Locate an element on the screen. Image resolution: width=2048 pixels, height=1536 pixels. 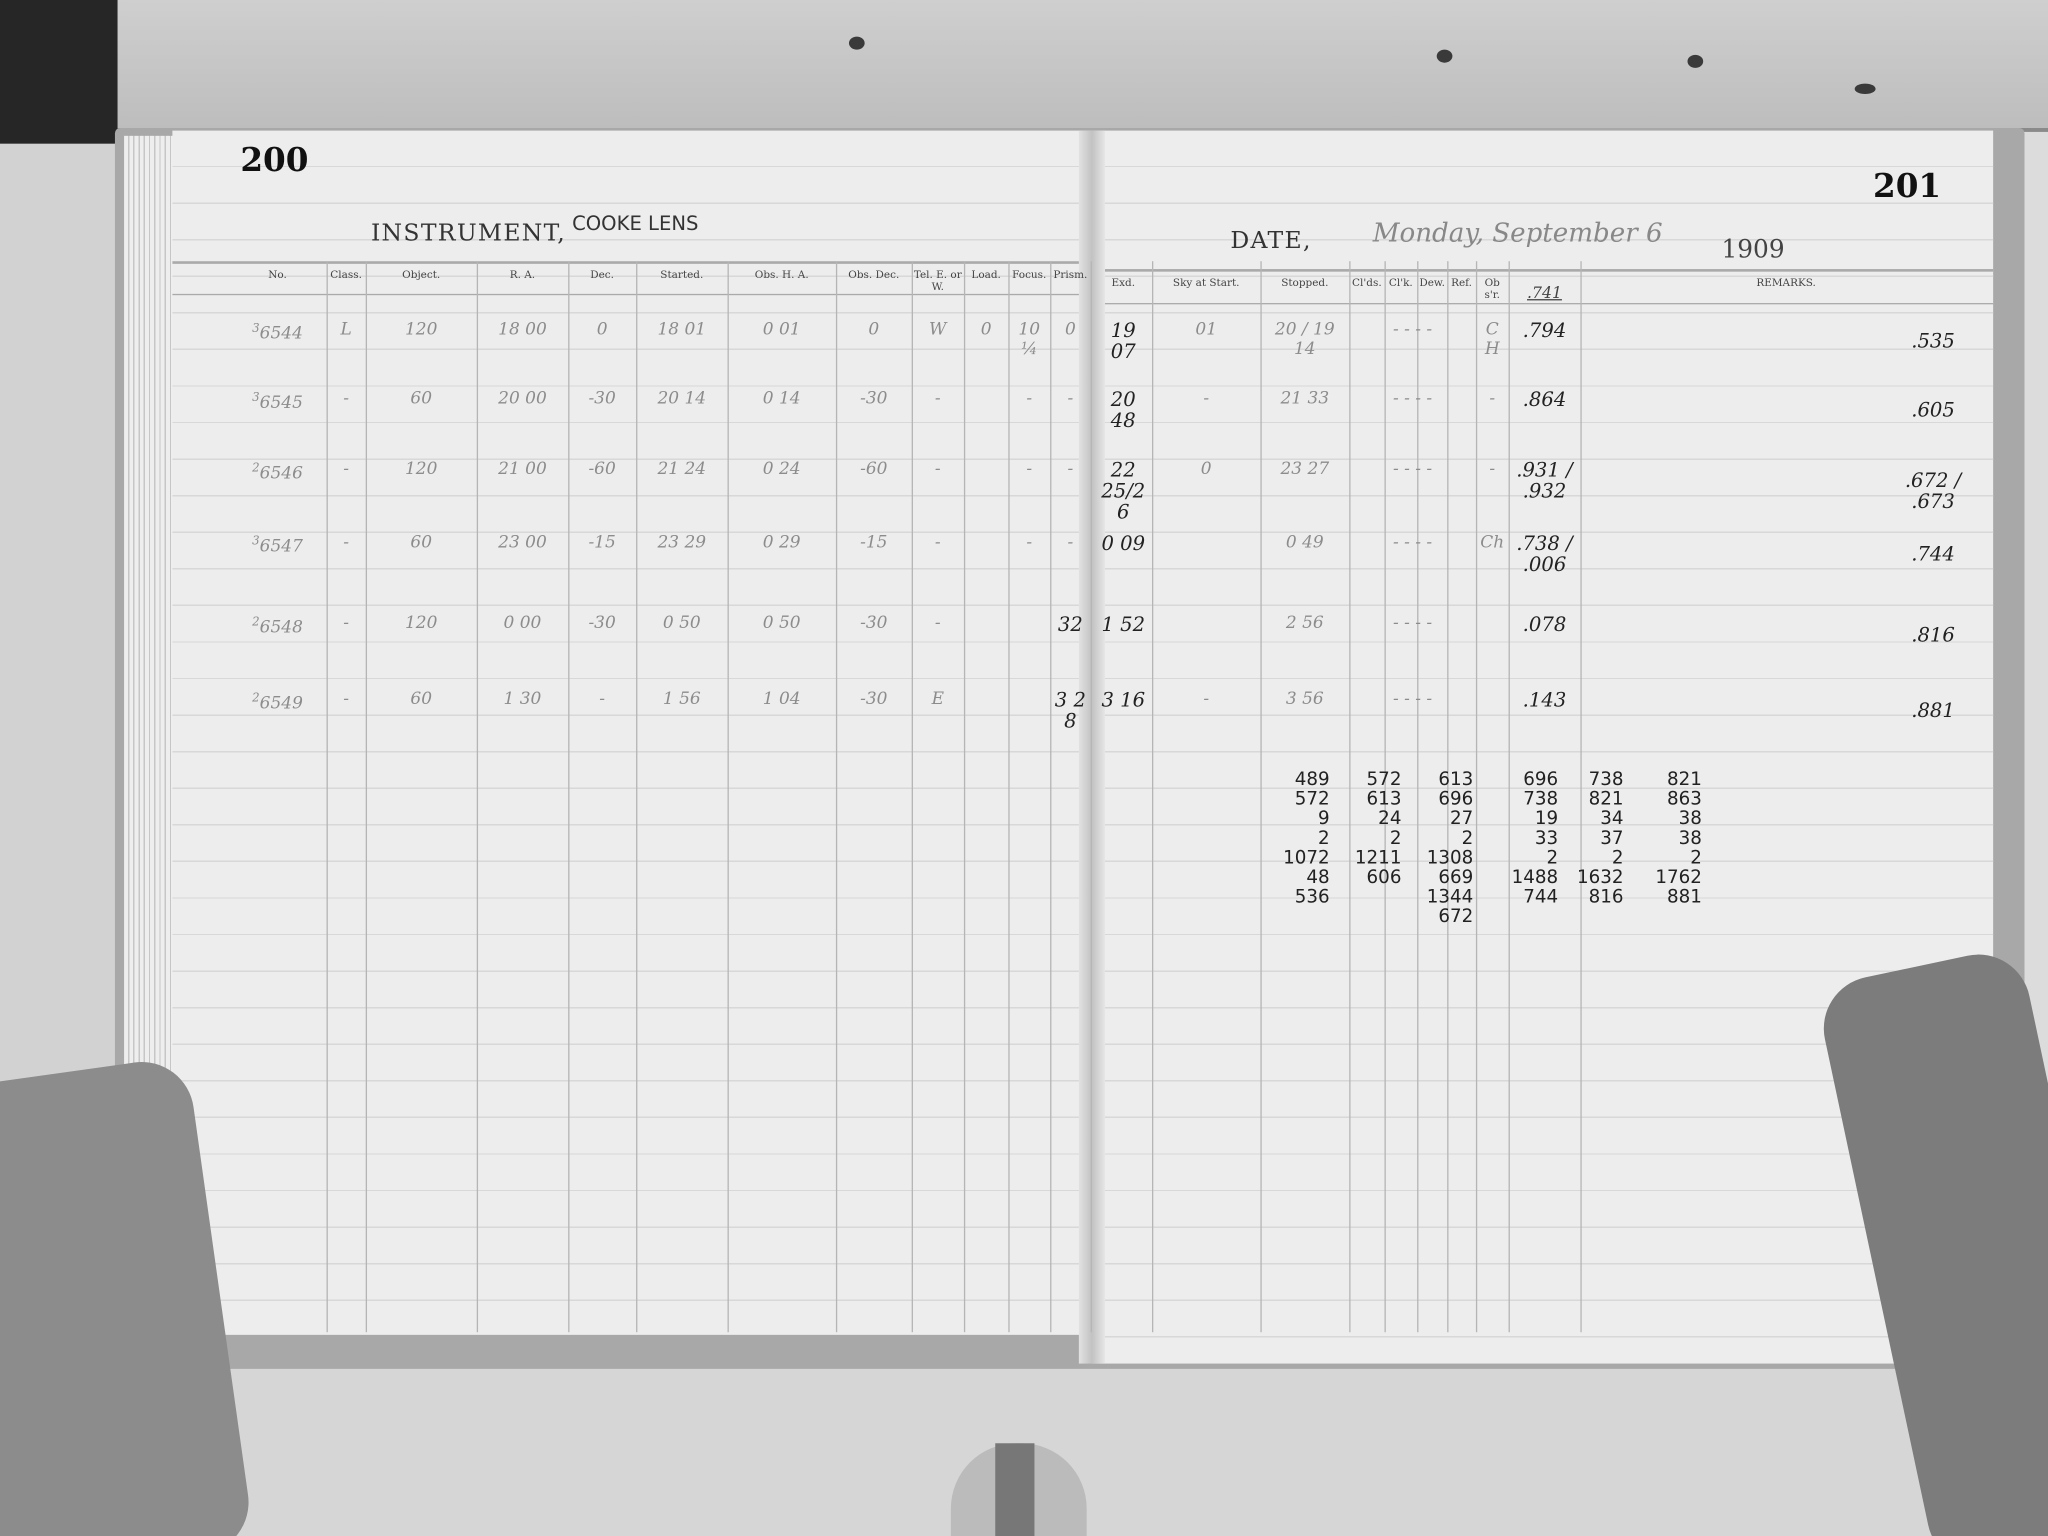
calculation-column: 696 738 19 33 2 1488 744 is located at coordinates (1535, 838).